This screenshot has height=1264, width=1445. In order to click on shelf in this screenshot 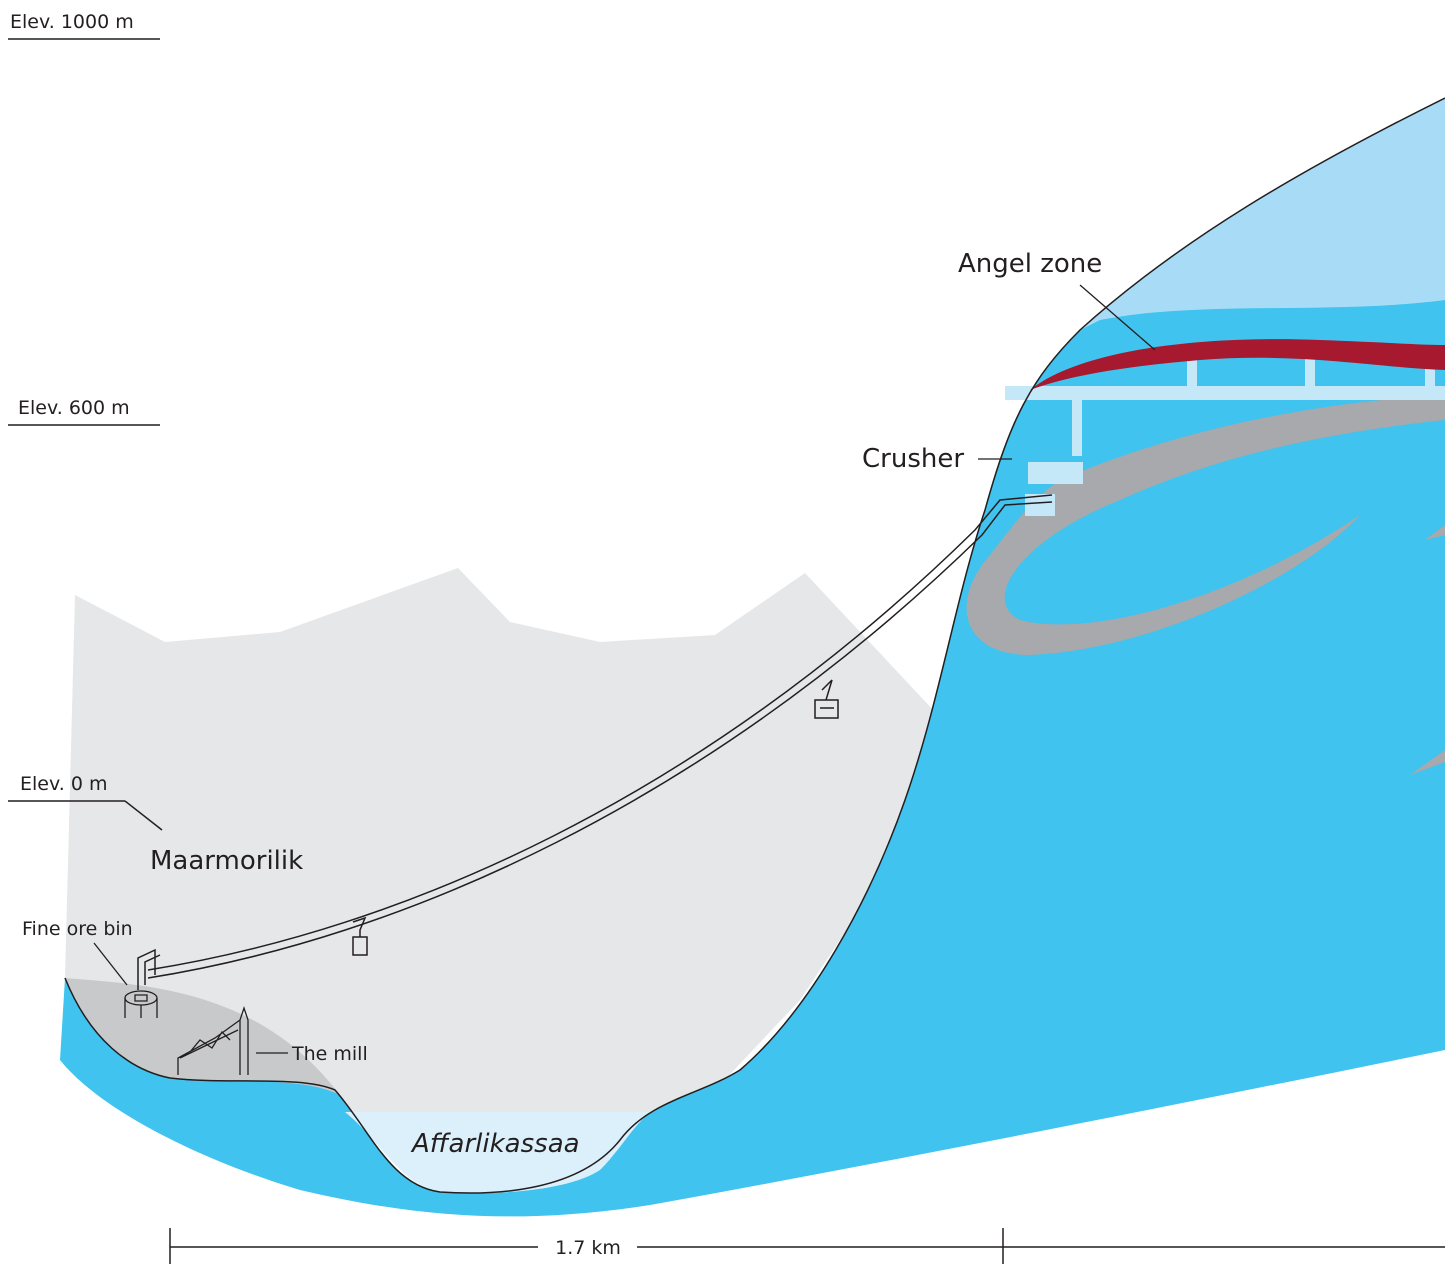, I will do `click(202, 1036)`.